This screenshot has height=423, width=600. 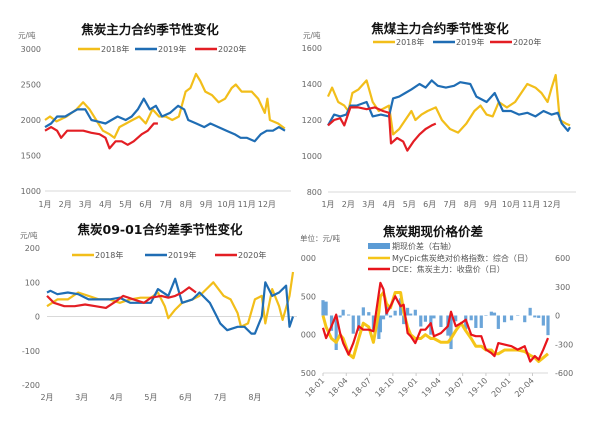 I want to click on chart-title: 焦煤主力合约季节性变化, so click(x=439, y=28).